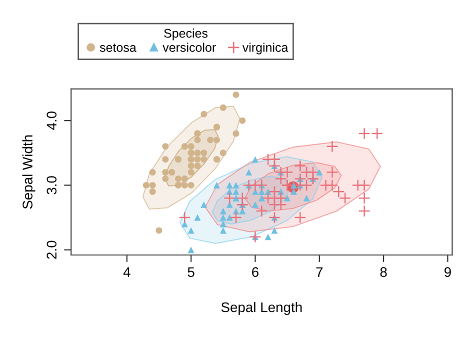  What do you see at coordinates (118, 48) in the screenshot?
I see `legend-label: setosa` at bounding box center [118, 48].